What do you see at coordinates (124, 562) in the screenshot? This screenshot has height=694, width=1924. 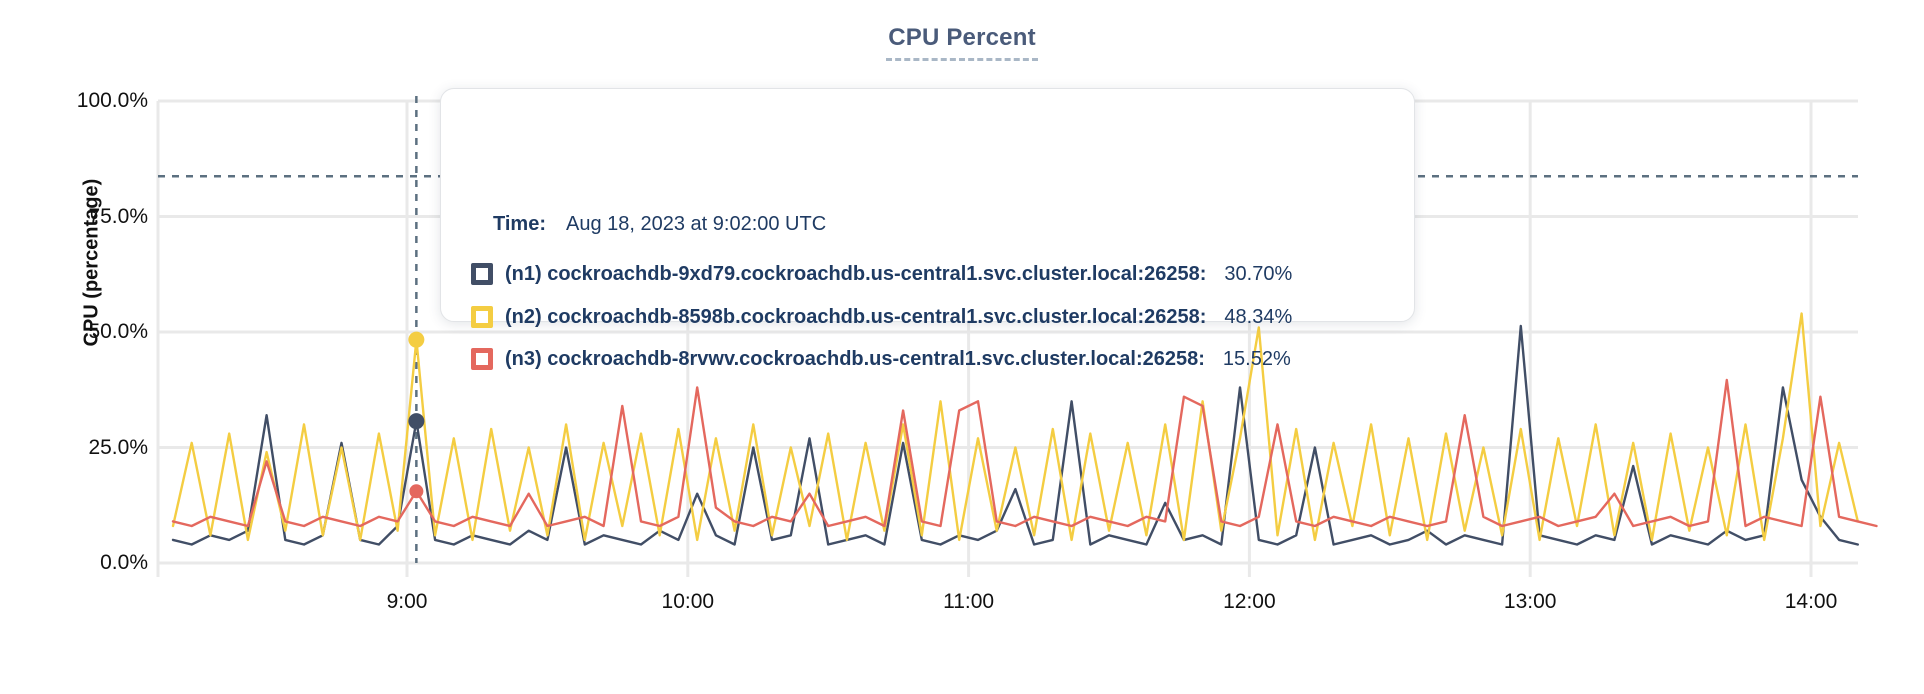 I see `y-tick-label: 0.0%` at bounding box center [124, 562].